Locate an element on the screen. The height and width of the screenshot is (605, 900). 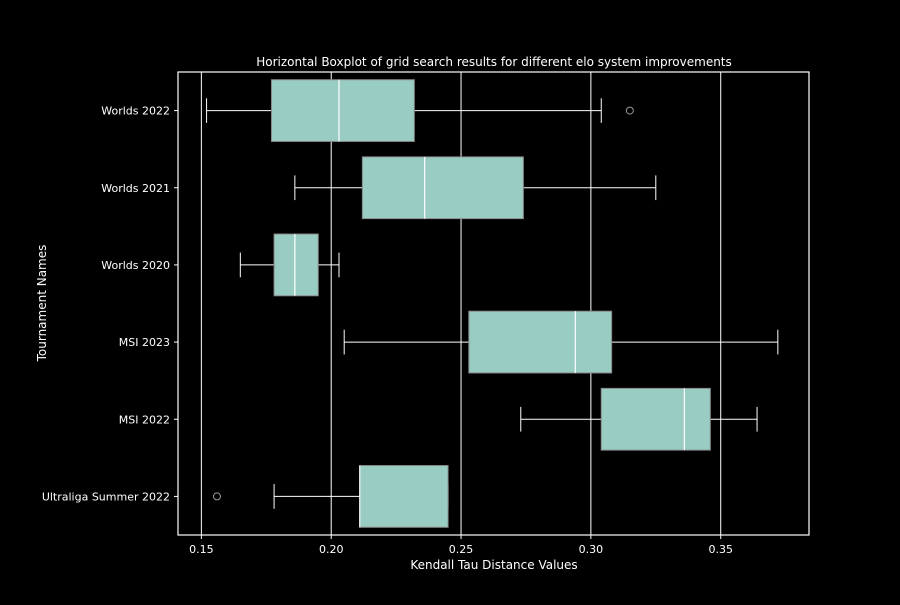
x-tick-label: 0.35 is located at coordinates (720, 549).